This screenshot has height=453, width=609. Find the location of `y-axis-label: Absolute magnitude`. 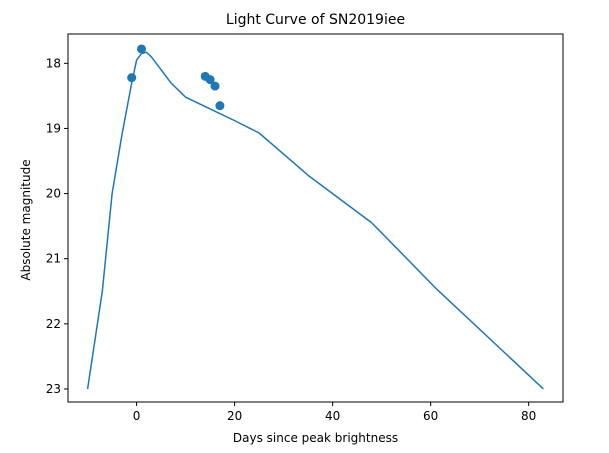

y-axis-label: Absolute magnitude is located at coordinates (26, 219).